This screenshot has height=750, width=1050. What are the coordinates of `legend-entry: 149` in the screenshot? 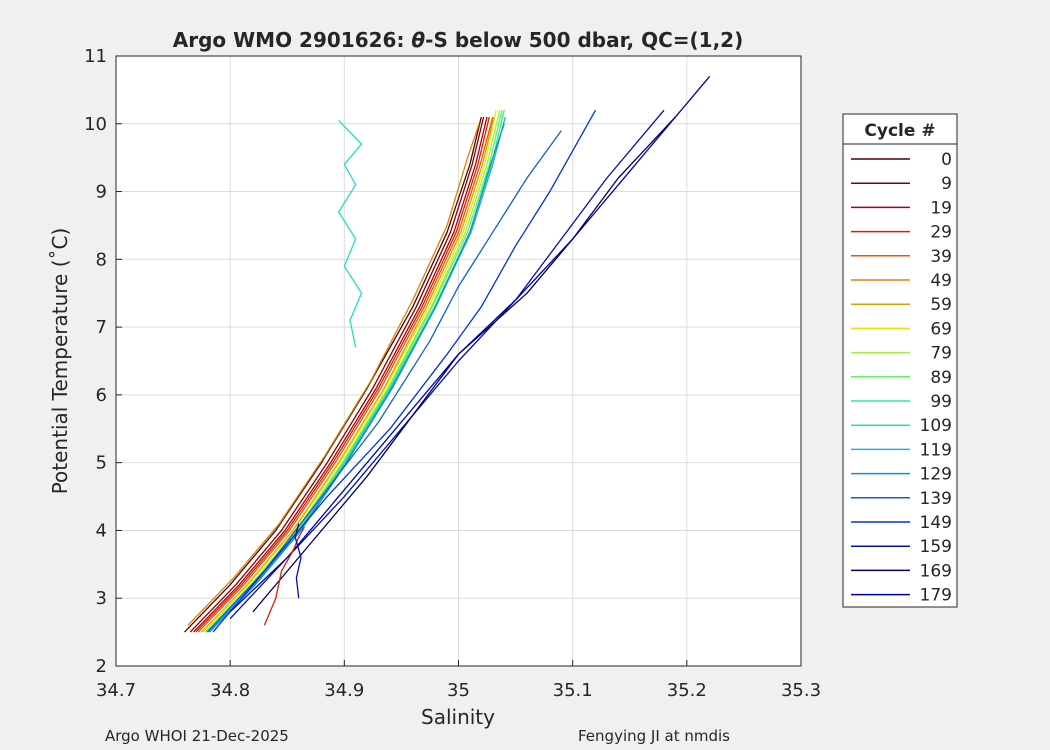 It's located at (936, 523).